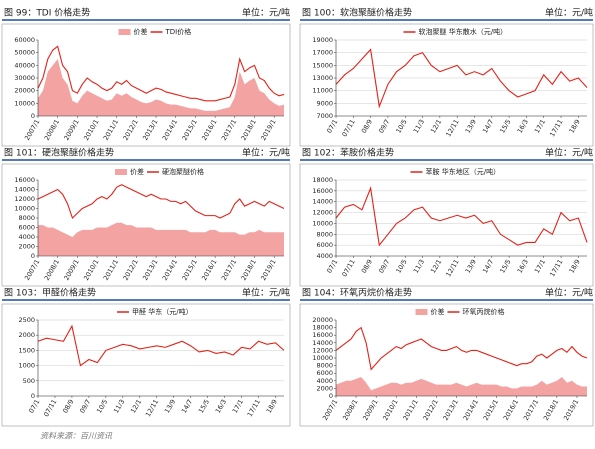  What do you see at coordinates (463, 31) in the screenshot?
I see `legend-label: 软泡聚醚 华东散水（元/吨）` at bounding box center [463, 31].